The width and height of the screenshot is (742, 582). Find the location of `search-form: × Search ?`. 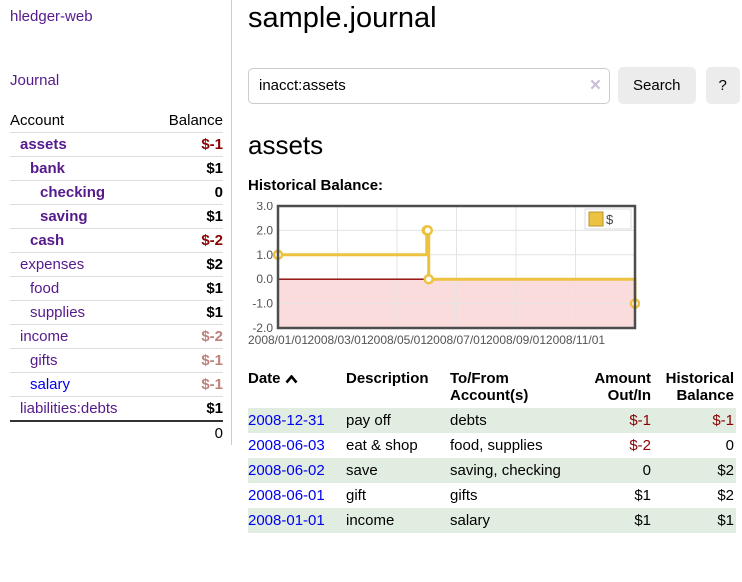

search-form: × Search ? is located at coordinates (494, 85).